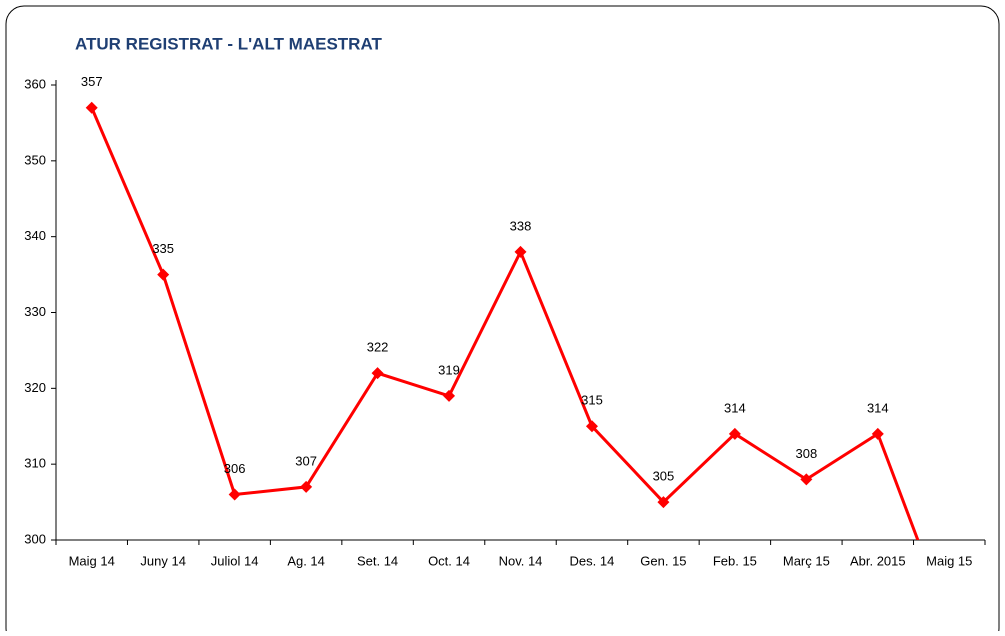  I want to click on y-tick-label: 320, so click(35, 387).